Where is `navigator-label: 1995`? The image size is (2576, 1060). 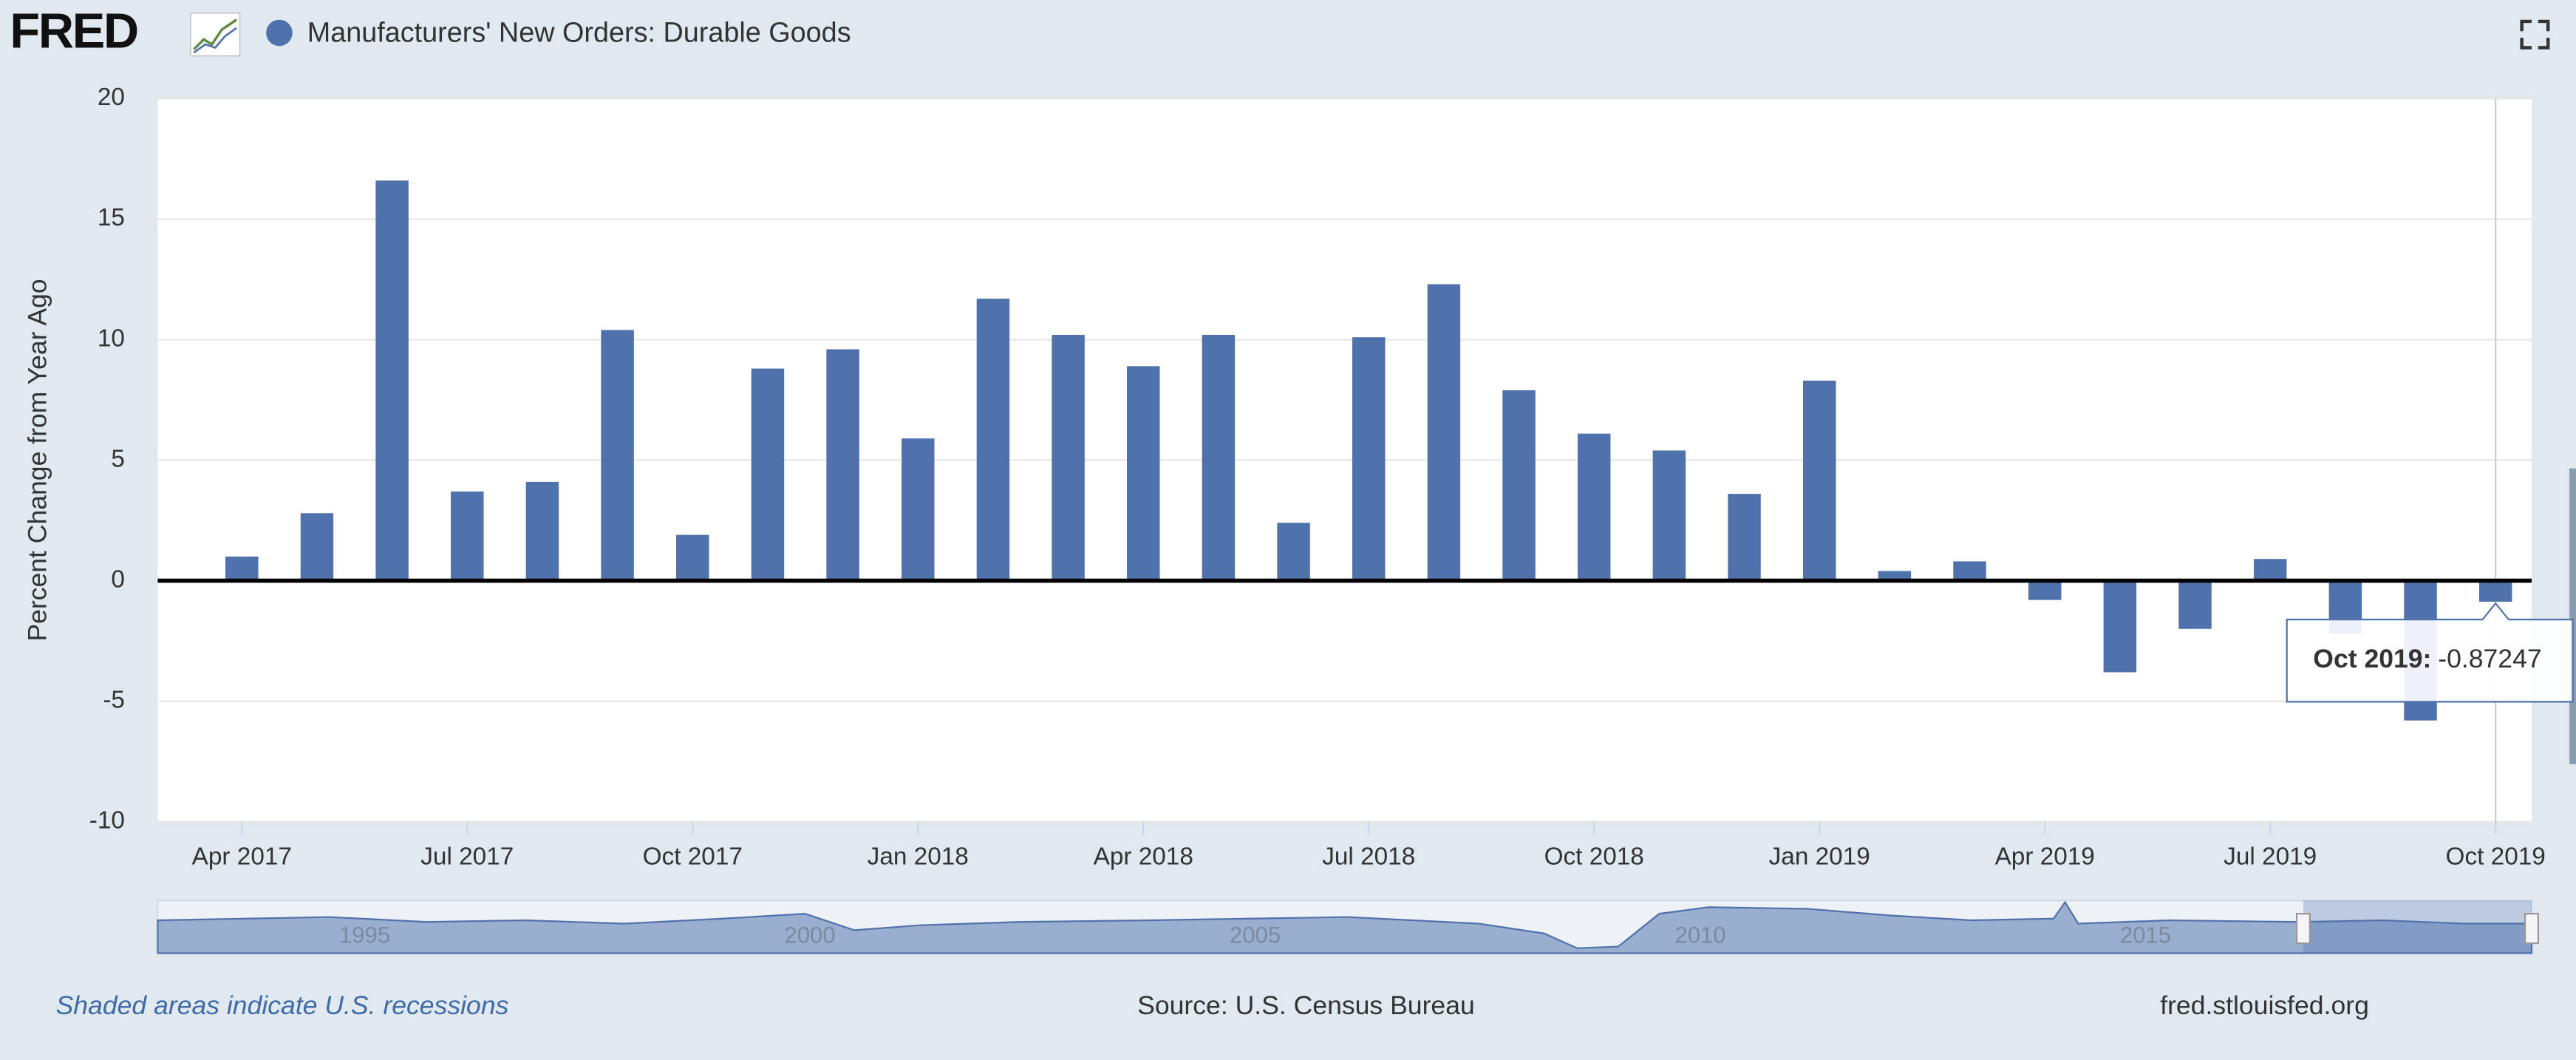
navigator-label: 1995 is located at coordinates (364, 935).